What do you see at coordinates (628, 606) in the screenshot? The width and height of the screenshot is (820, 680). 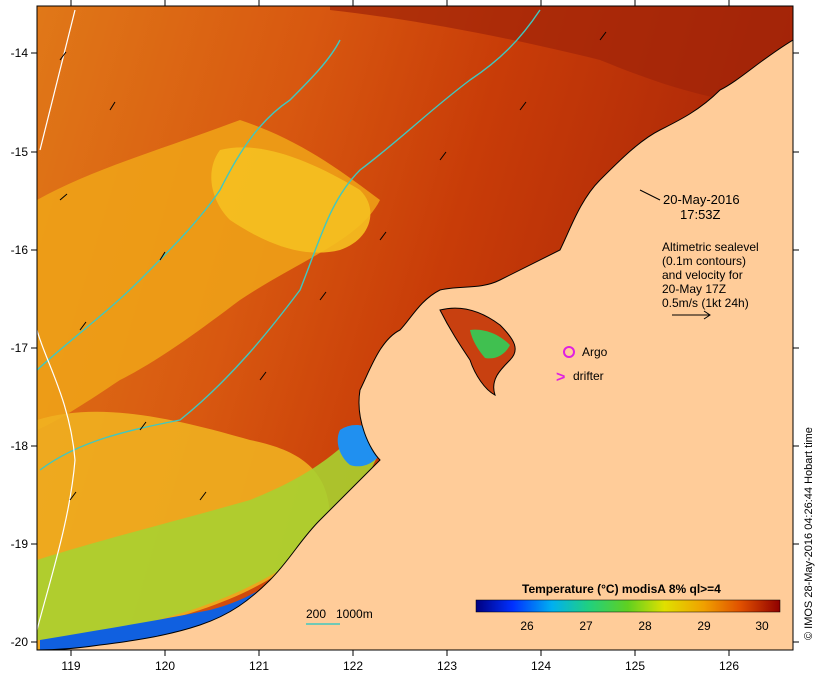 I see `colorbar-gradient` at bounding box center [628, 606].